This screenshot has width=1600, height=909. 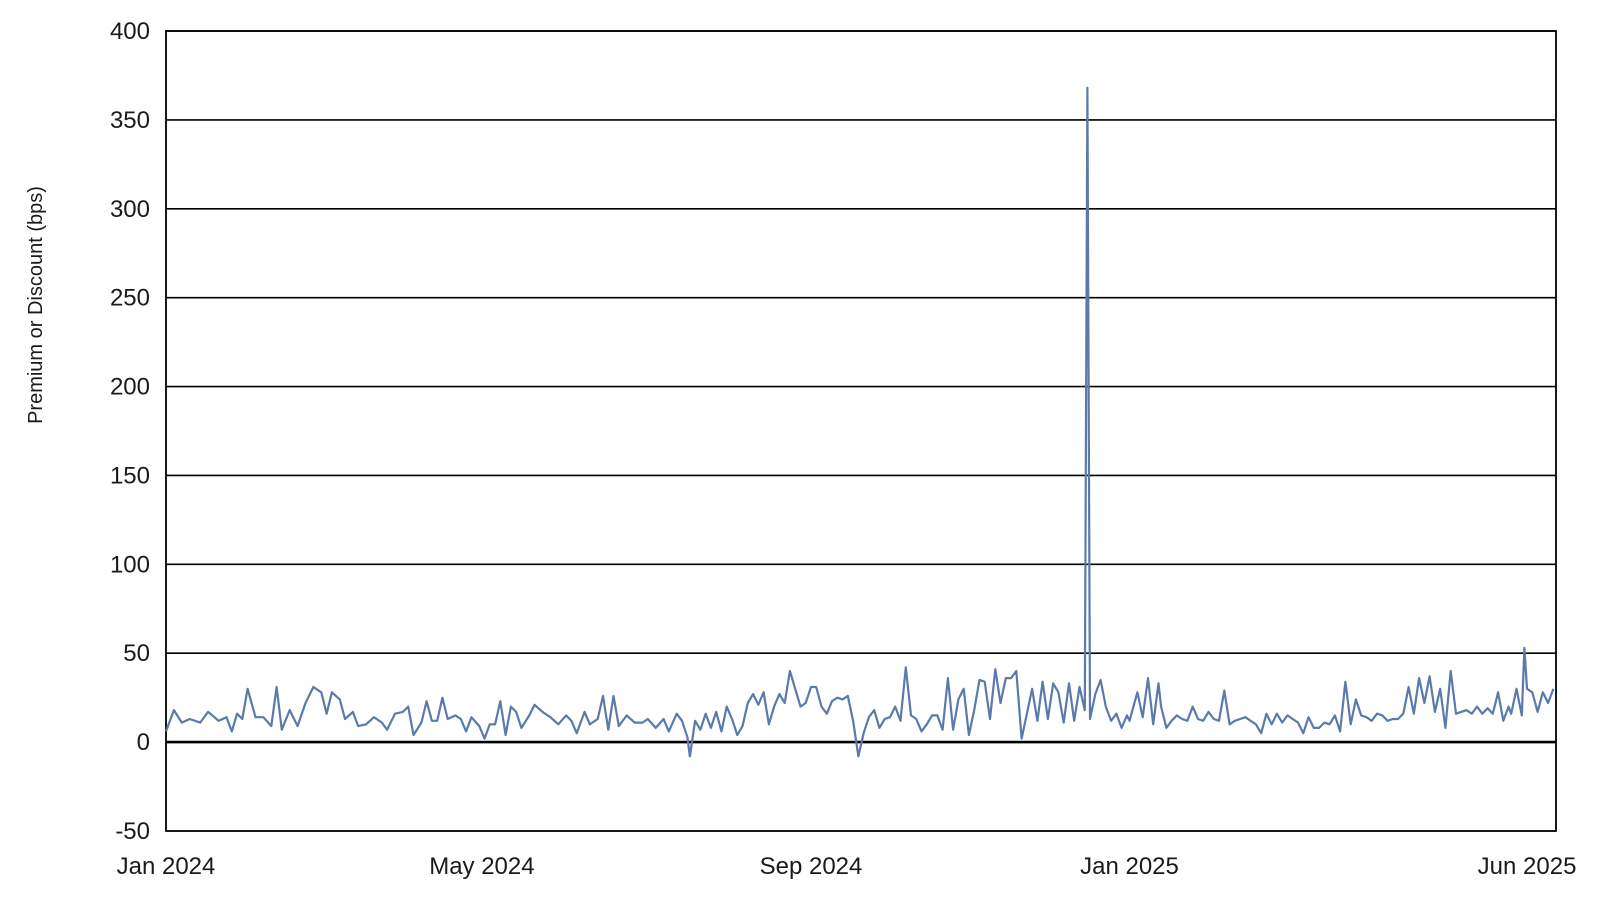 I want to click on y-tick-label: 200, so click(x=130, y=387).